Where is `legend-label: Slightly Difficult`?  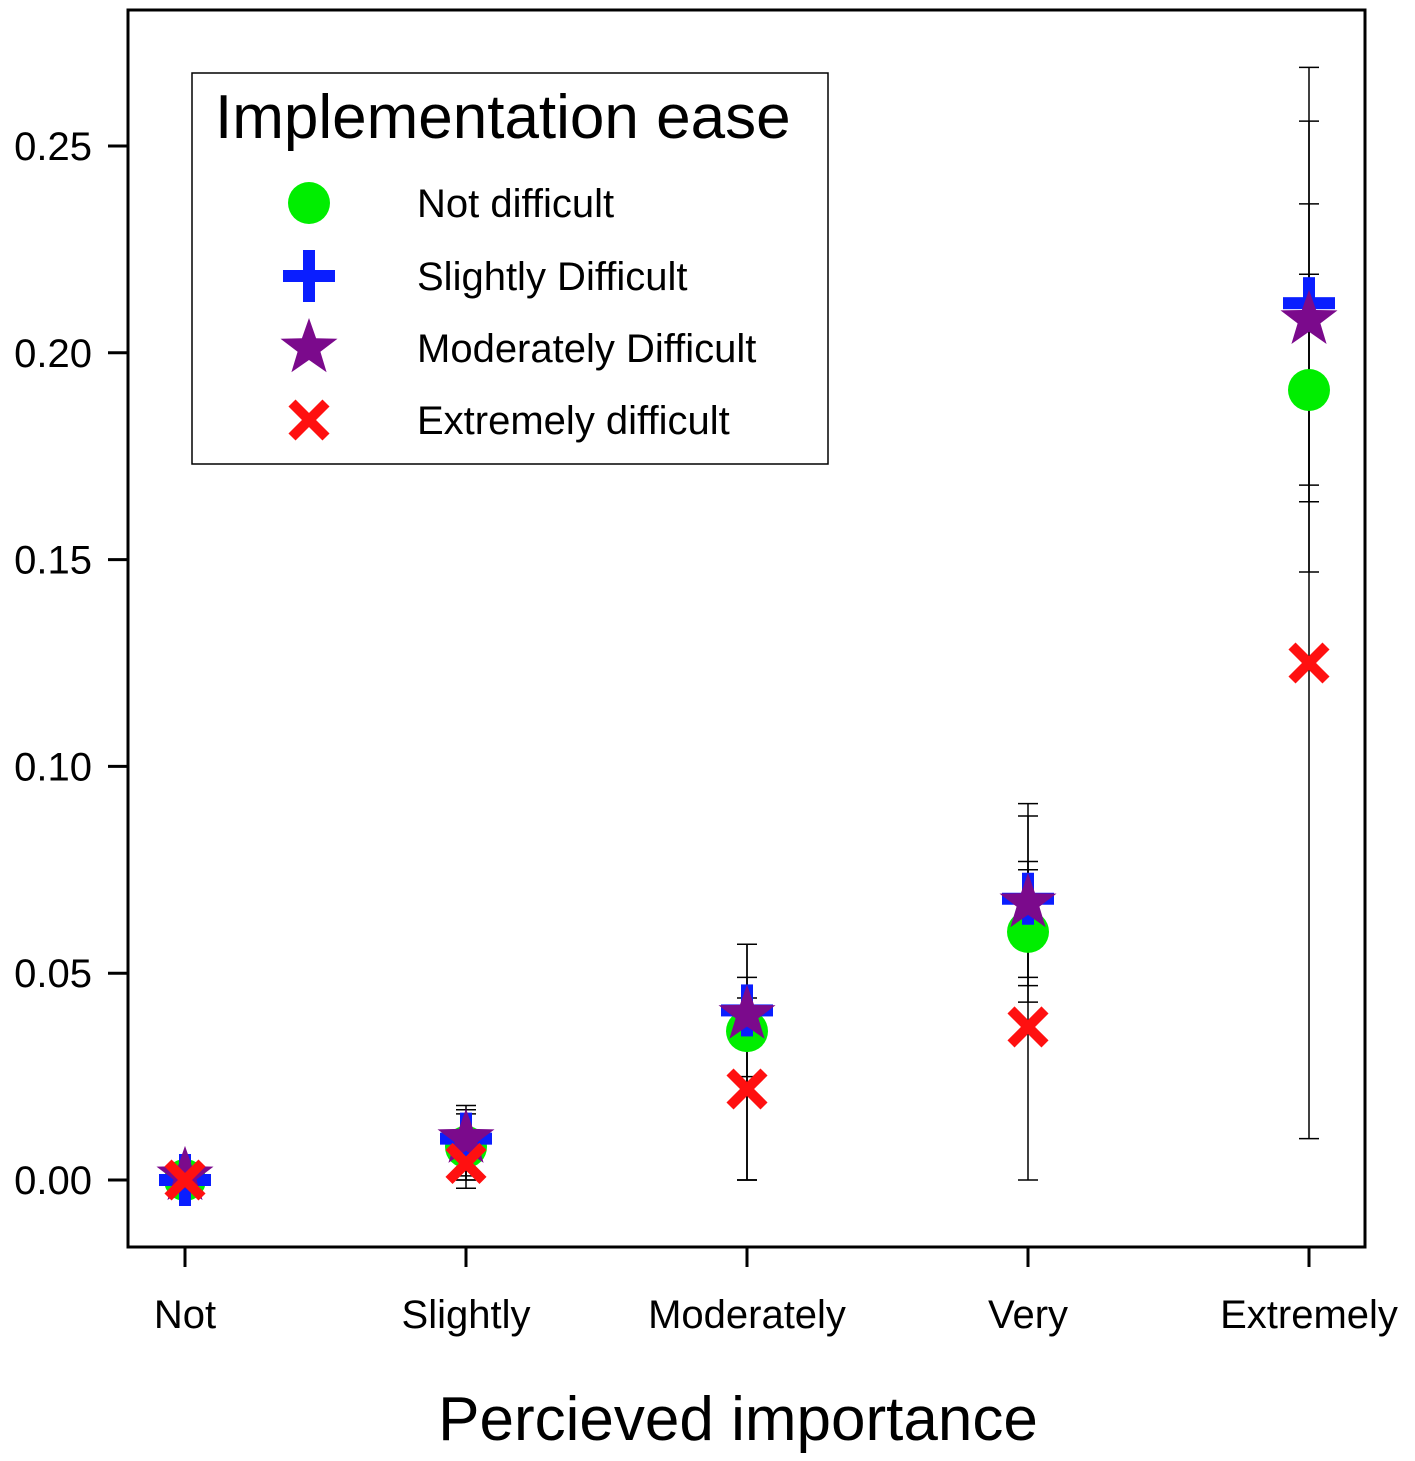
legend-label: Slightly Difficult is located at coordinates (552, 277).